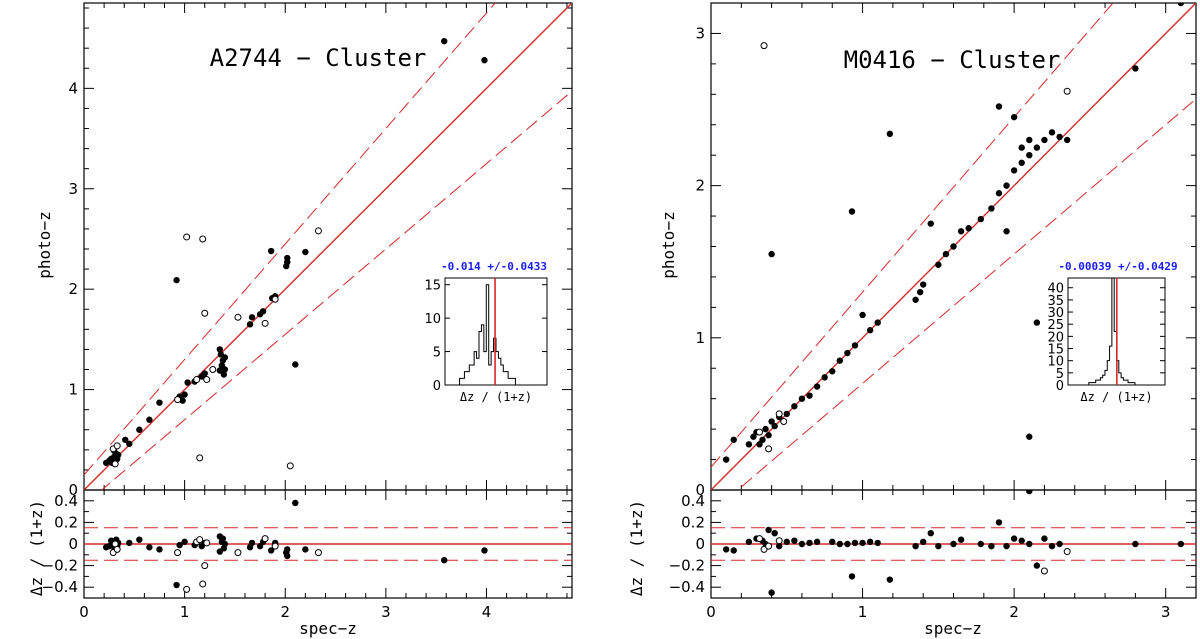 This screenshot has height=639, width=1200. What do you see at coordinates (1116, 331) in the screenshot?
I see `inset-histogram` at bounding box center [1116, 331].